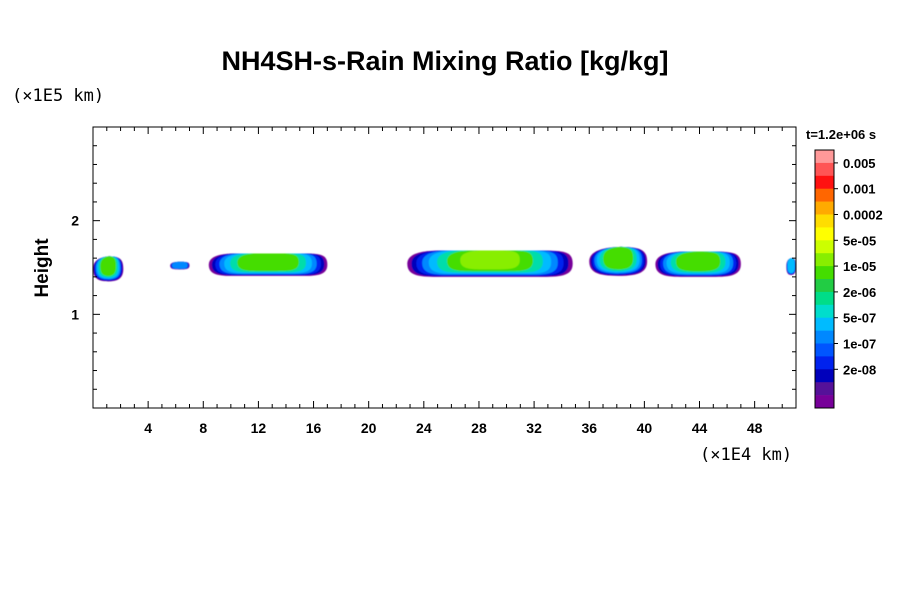 The height and width of the screenshot is (600, 900). Describe the element at coordinates (424, 428) in the screenshot. I see `x-tick-label: 24` at that location.